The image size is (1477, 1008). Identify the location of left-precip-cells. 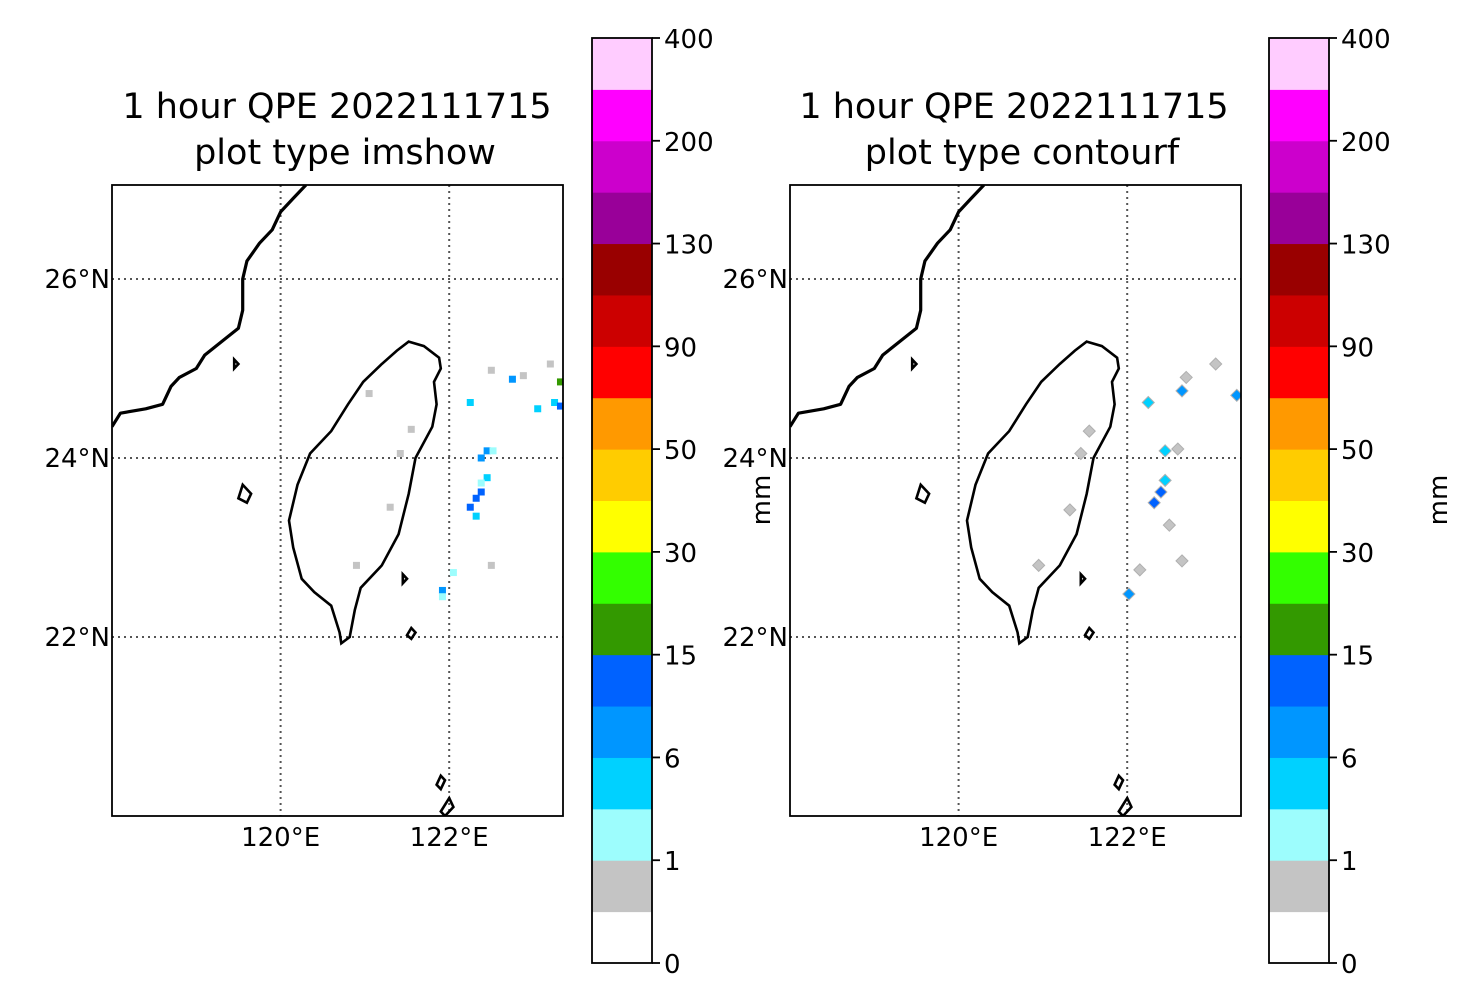
(457, 480).